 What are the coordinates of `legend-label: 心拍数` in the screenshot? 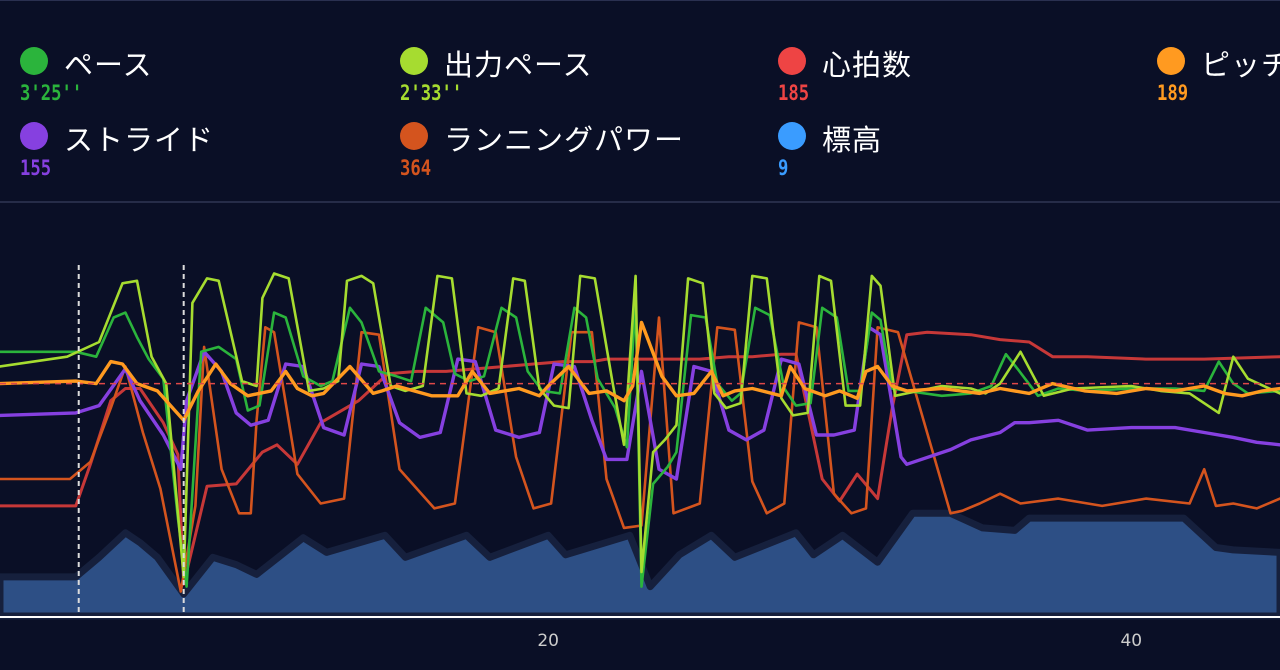 It's located at (867, 65).